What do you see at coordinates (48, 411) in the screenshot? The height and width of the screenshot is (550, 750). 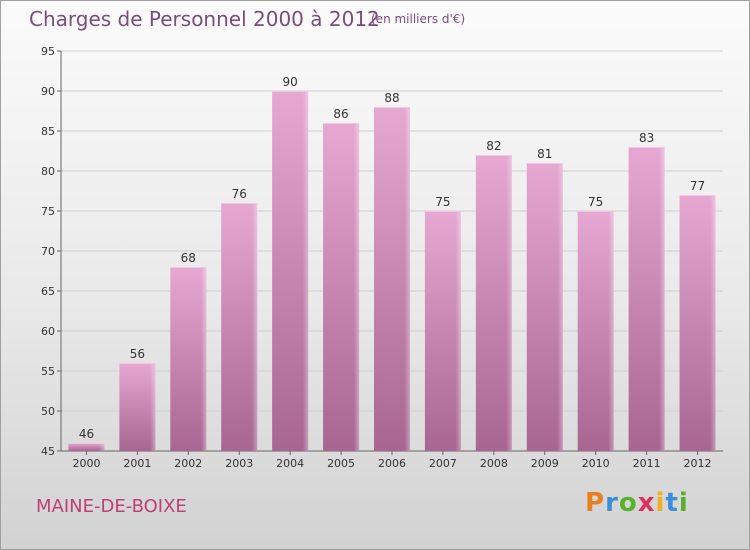 I see `y-tick-label: 50` at bounding box center [48, 411].